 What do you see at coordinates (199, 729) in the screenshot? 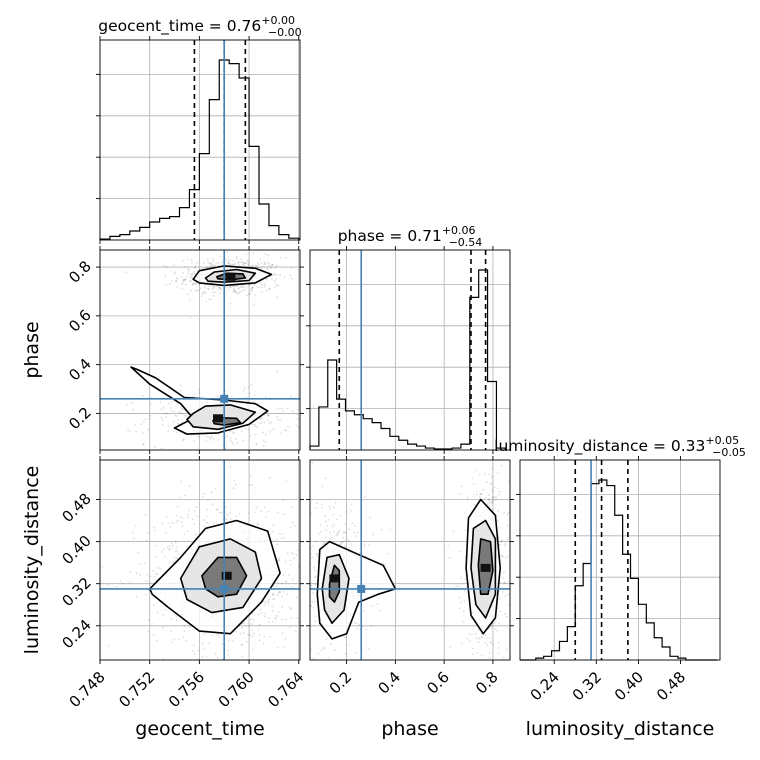
I see `x-axis-title-geocent_time: geocent_time` at bounding box center [199, 729].